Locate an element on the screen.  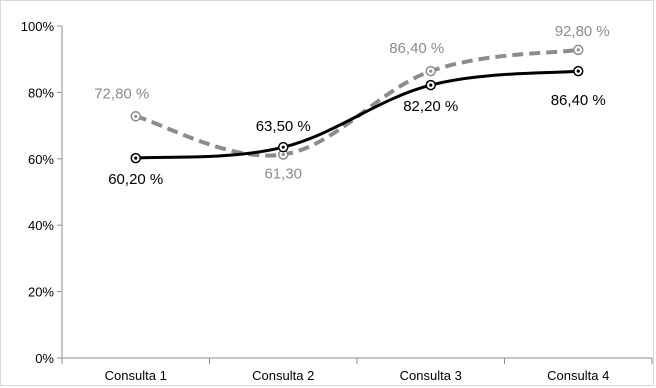
data-label-solid: 60,20 % is located at coordinates (135, 179).